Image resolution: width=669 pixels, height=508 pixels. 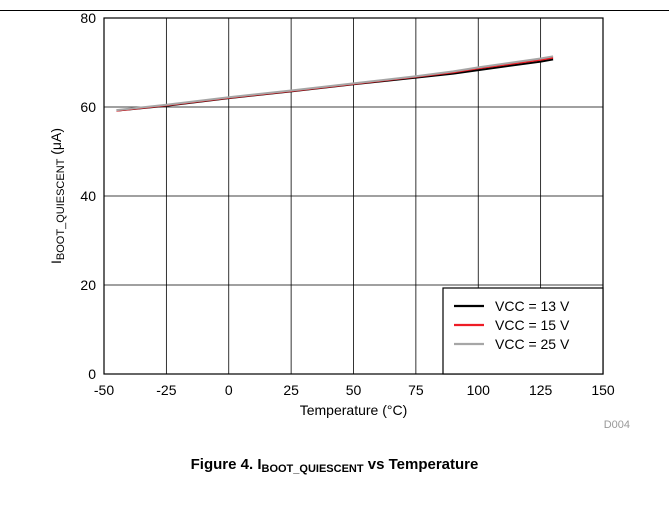 What do you see at coordinates (88, 196) in the screenshot?
I see `y-tick-label: 40` at bounding box center [88, 196].